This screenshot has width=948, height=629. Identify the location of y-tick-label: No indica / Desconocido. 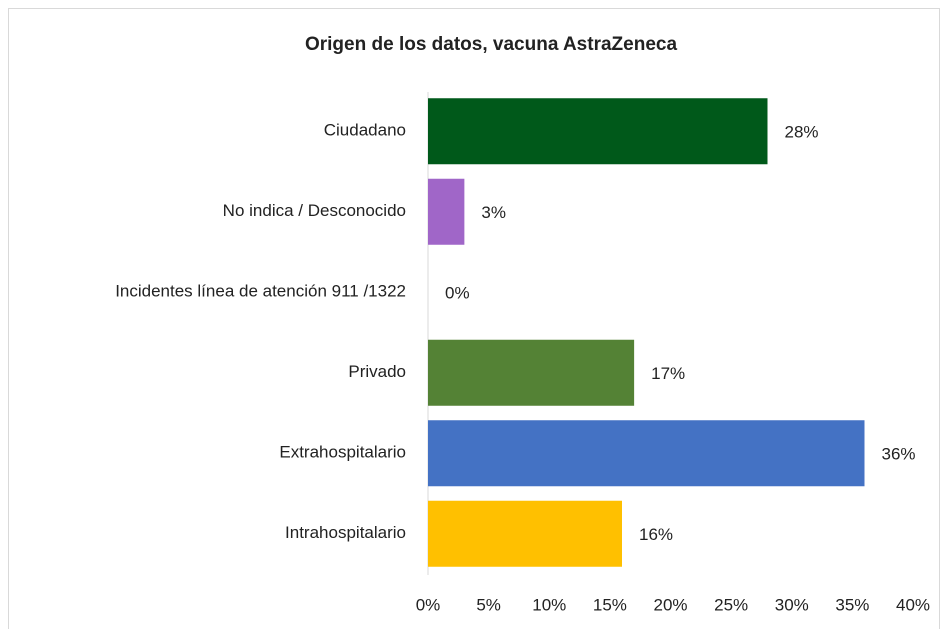
(314, 210).